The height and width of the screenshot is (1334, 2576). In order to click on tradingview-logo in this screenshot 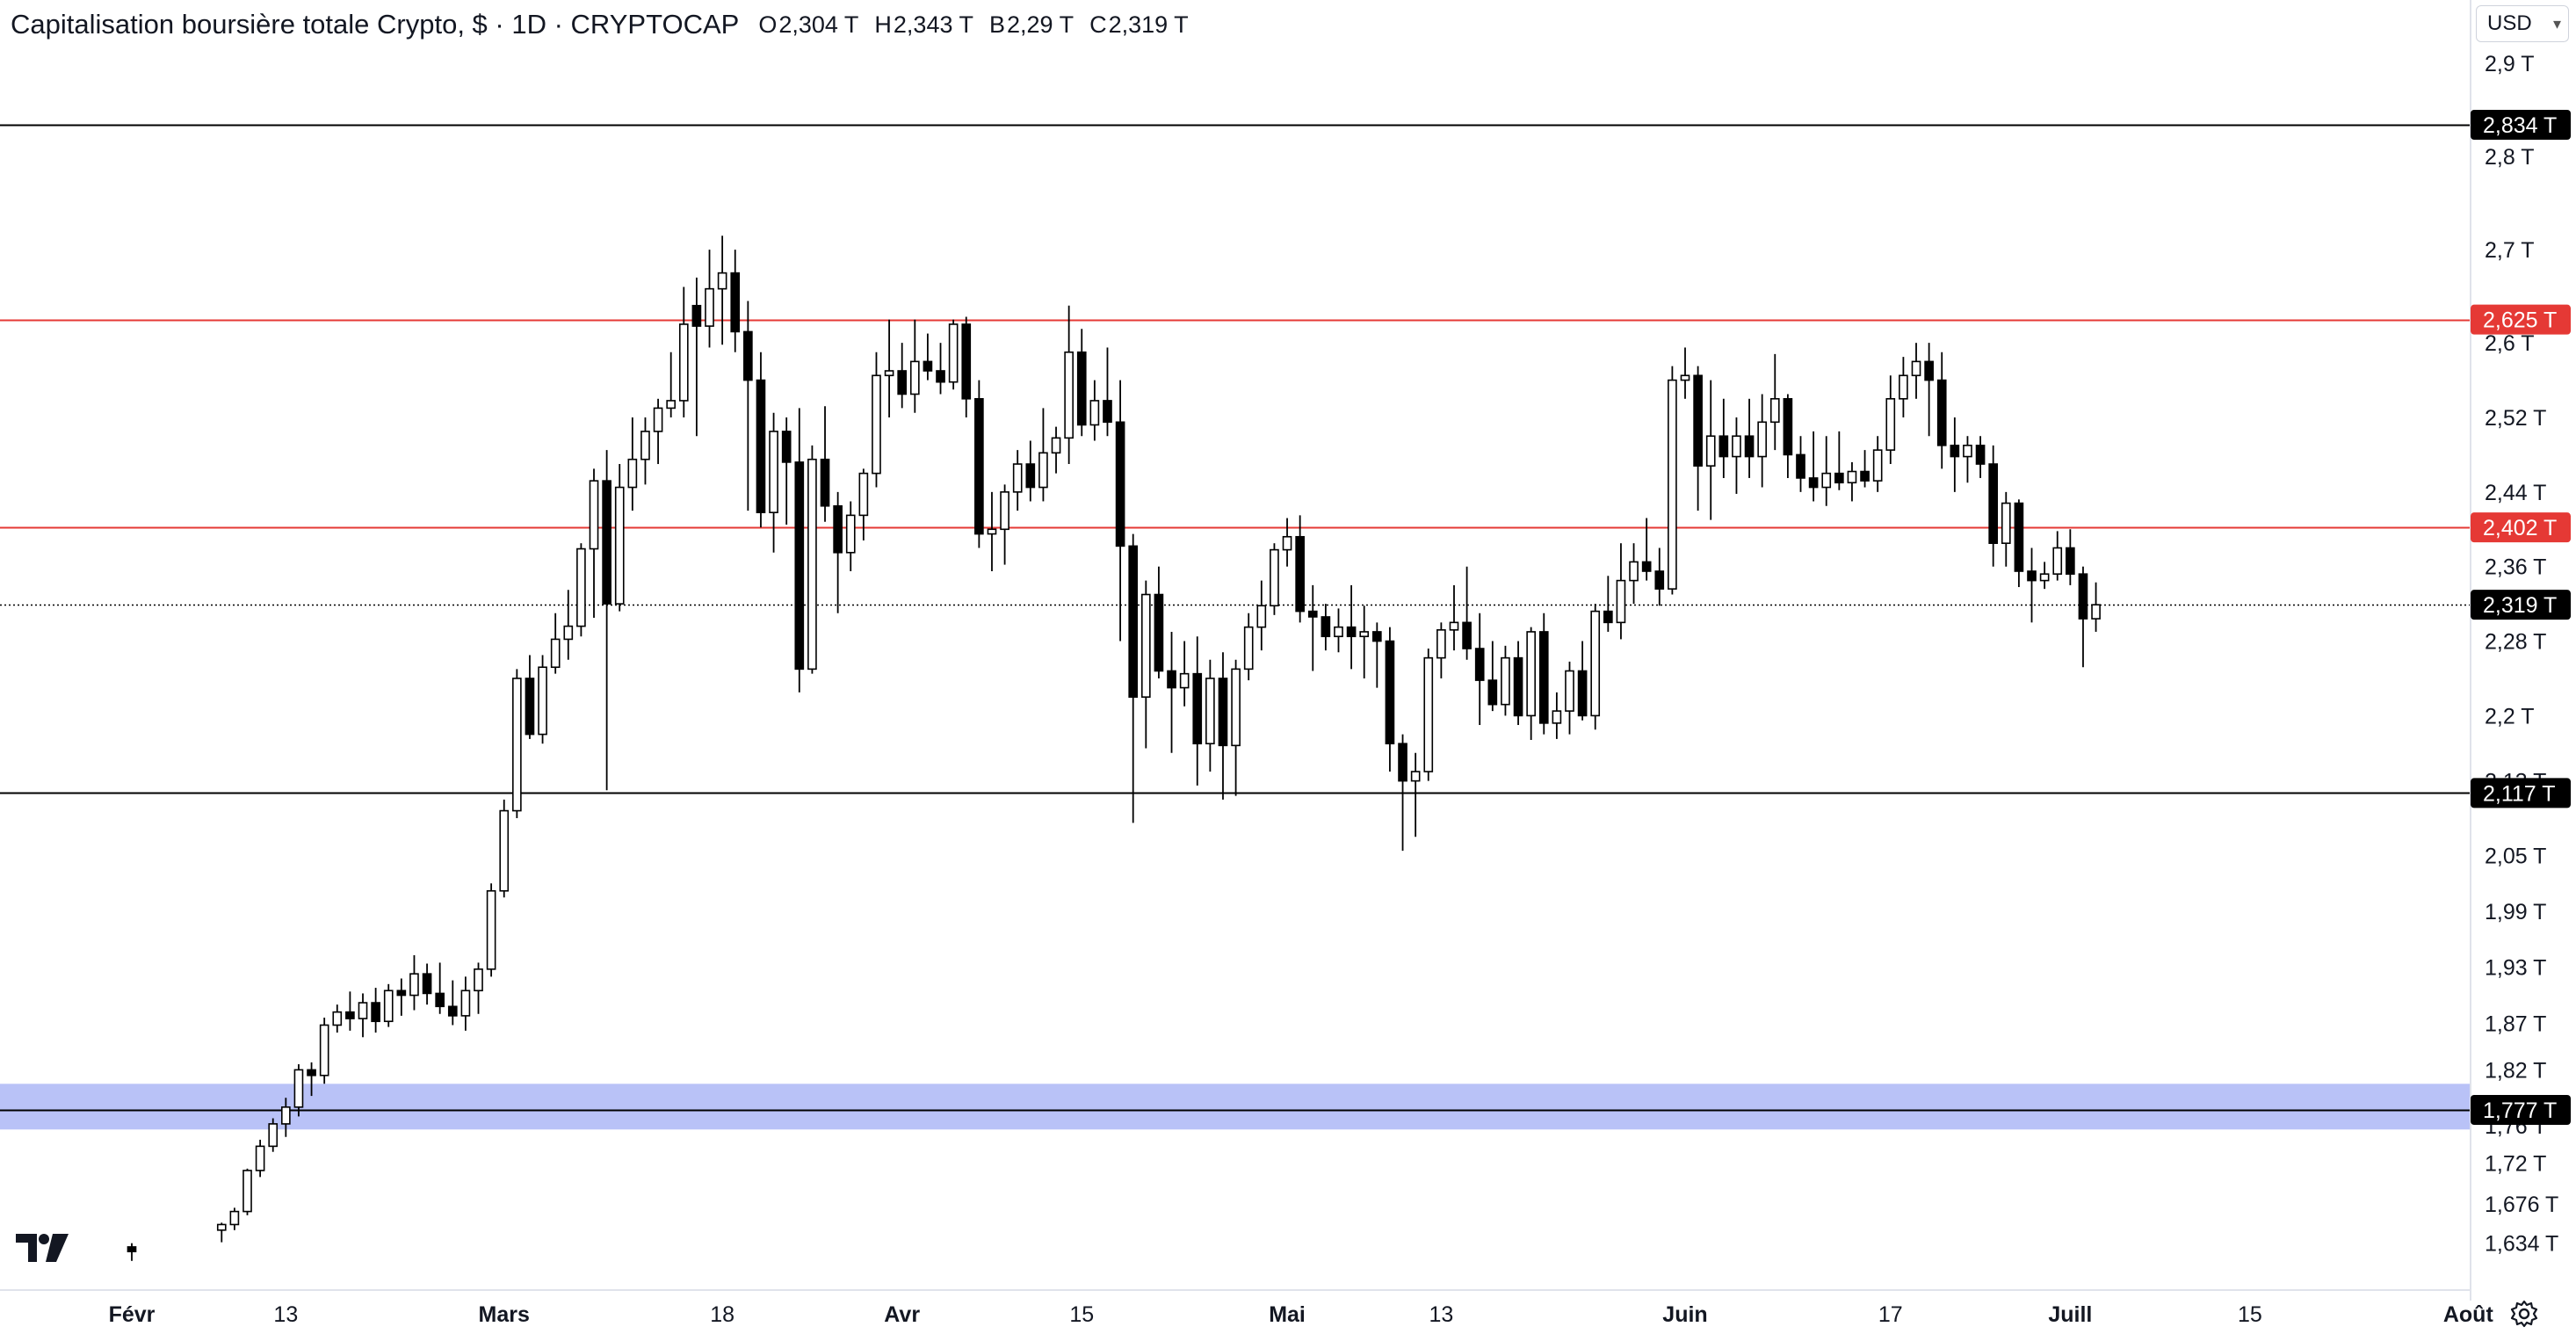, I will do `click(42, 1248)`.